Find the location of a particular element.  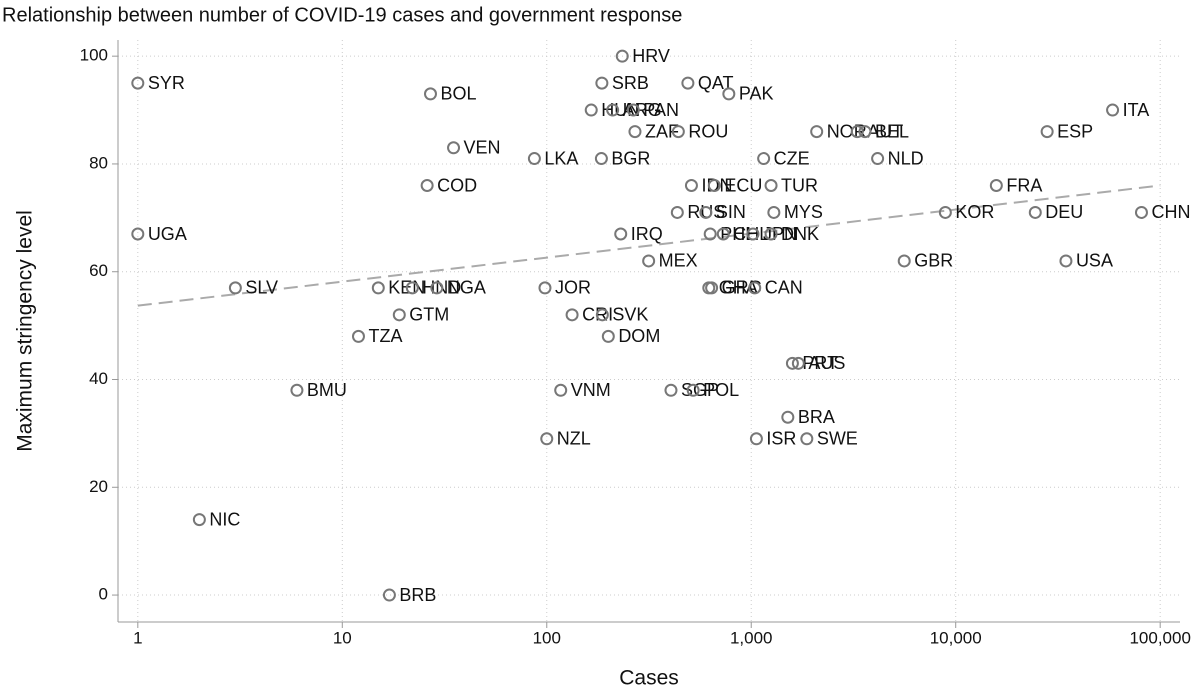

point-label: HRV is located at coordinates (651, 56).